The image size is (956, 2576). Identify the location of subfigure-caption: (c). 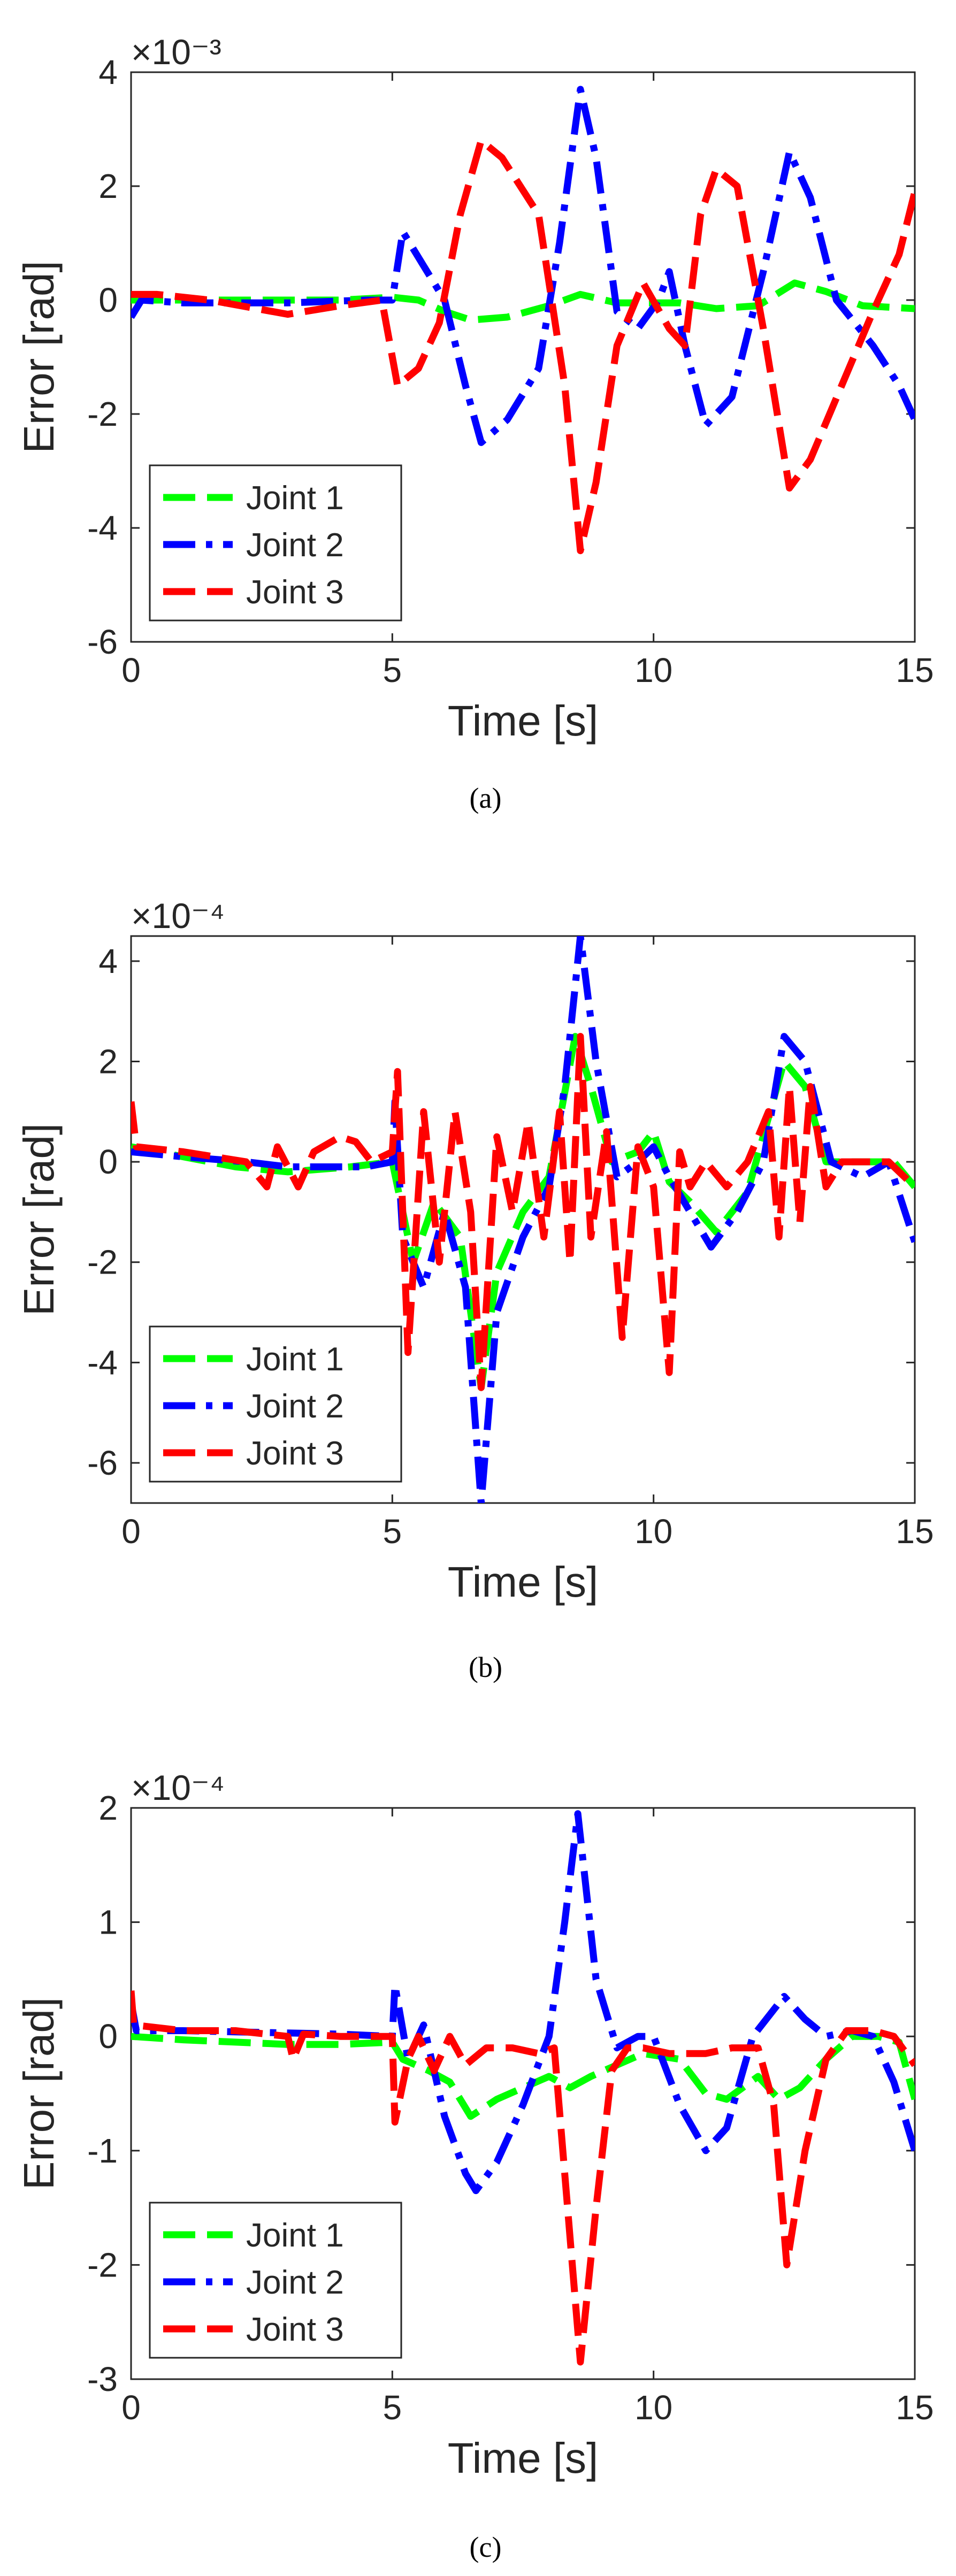
(486, 2547).